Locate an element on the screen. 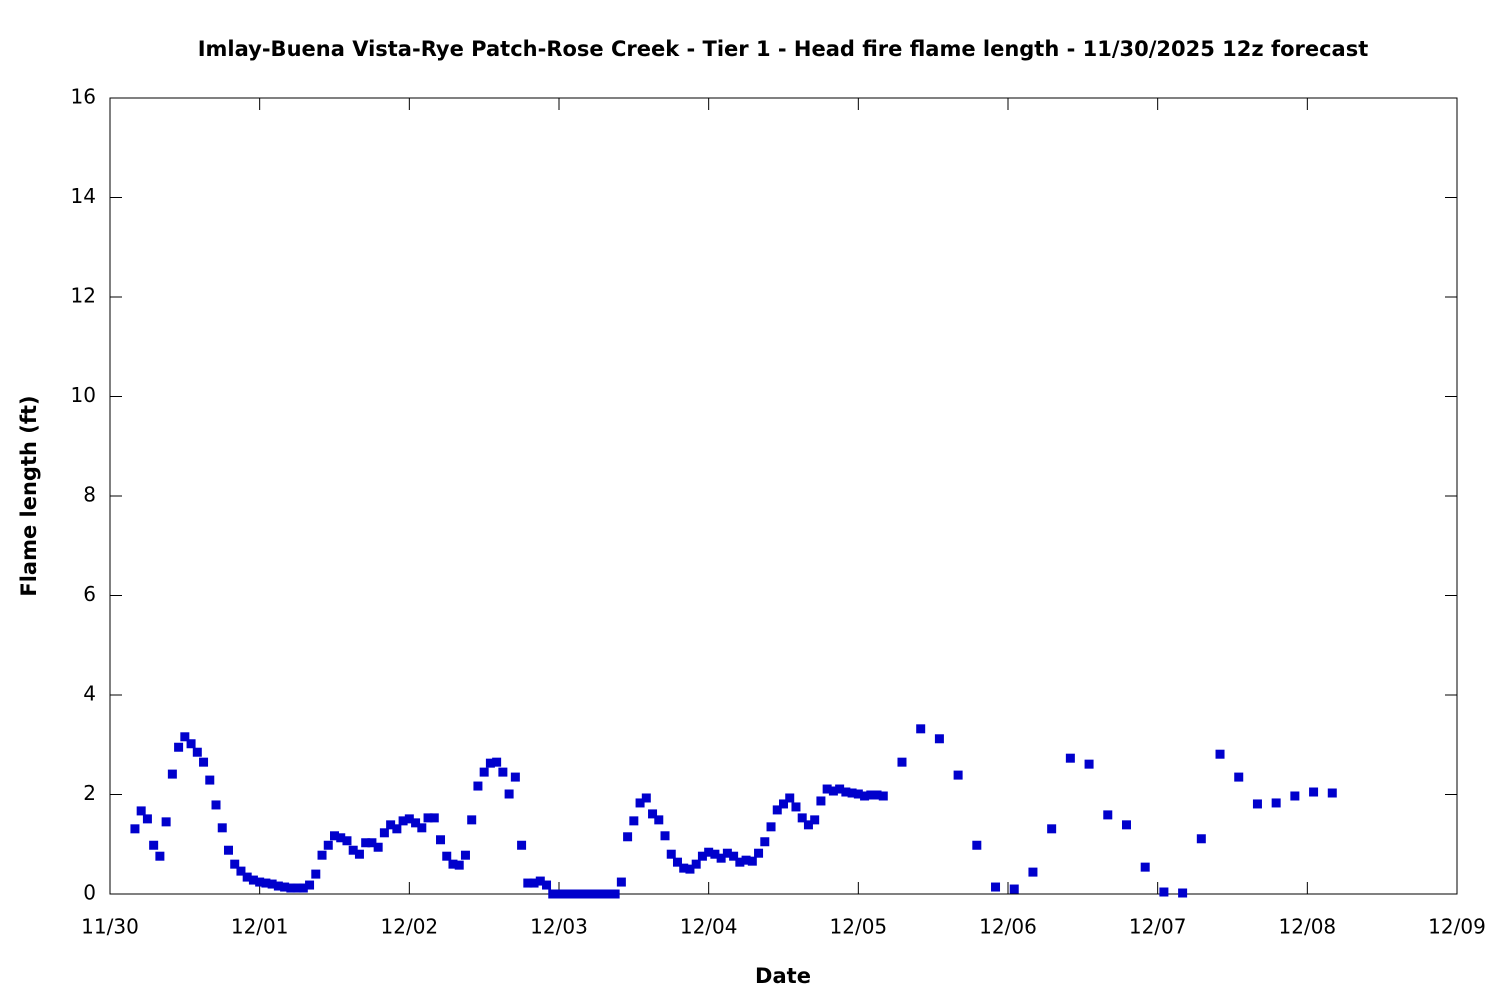  y-tick-label: 10 is located at coordinates (83, 395).